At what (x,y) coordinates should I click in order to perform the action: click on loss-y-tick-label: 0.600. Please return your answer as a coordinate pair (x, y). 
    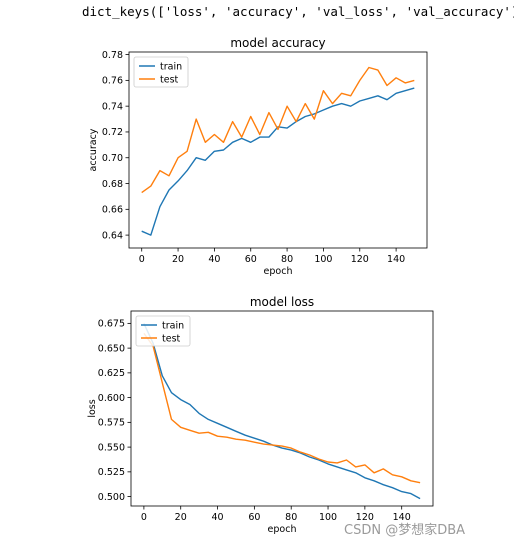
    Looking at the image, I should click on (111, 398).